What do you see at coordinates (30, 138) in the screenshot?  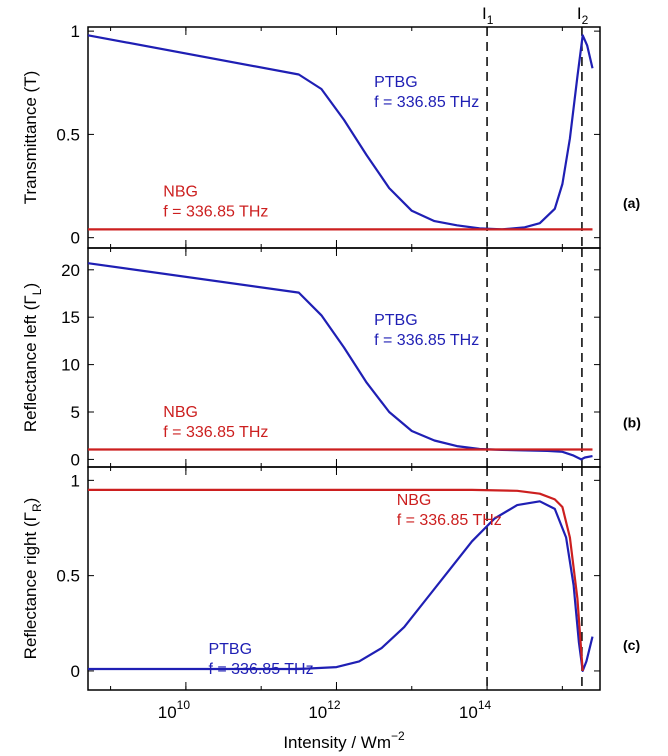 I see `y-axis-label: Transmittance (T)` at bounding box center [30, 138].